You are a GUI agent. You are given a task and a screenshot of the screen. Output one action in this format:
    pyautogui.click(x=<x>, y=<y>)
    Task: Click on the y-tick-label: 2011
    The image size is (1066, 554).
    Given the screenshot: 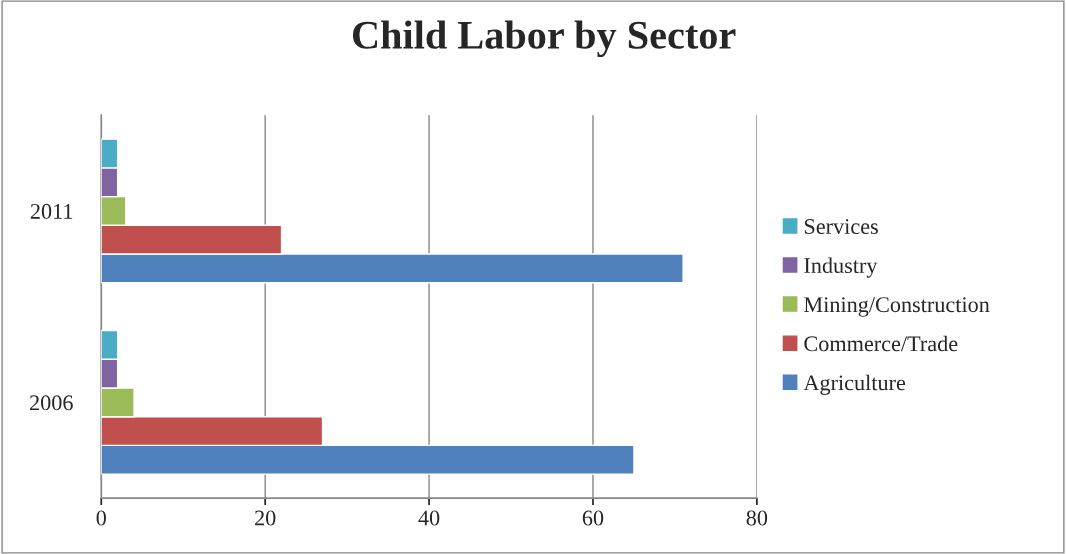 What is the action you would take?
    pyautogui.click(x=51, y=211)
    